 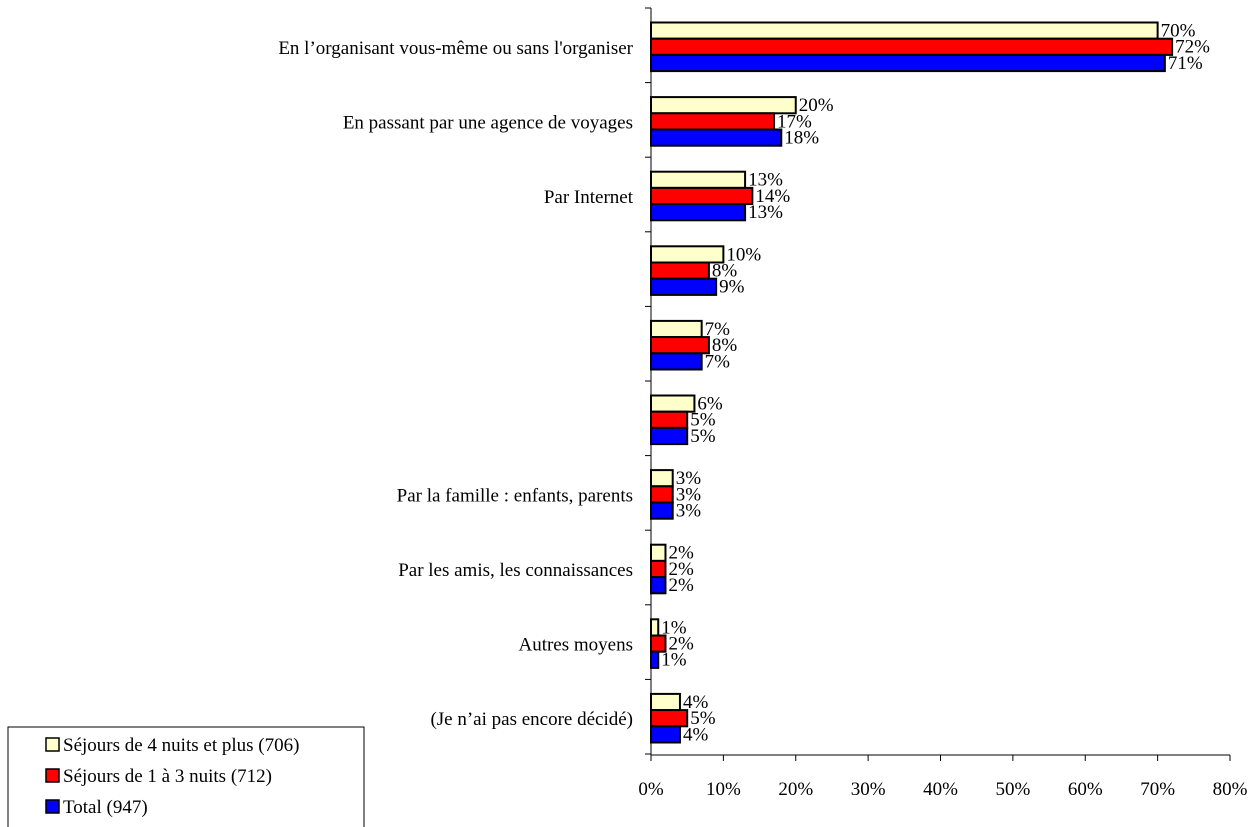 I want to click on x-tick-label: 80%, so click(x=1230, y=789).